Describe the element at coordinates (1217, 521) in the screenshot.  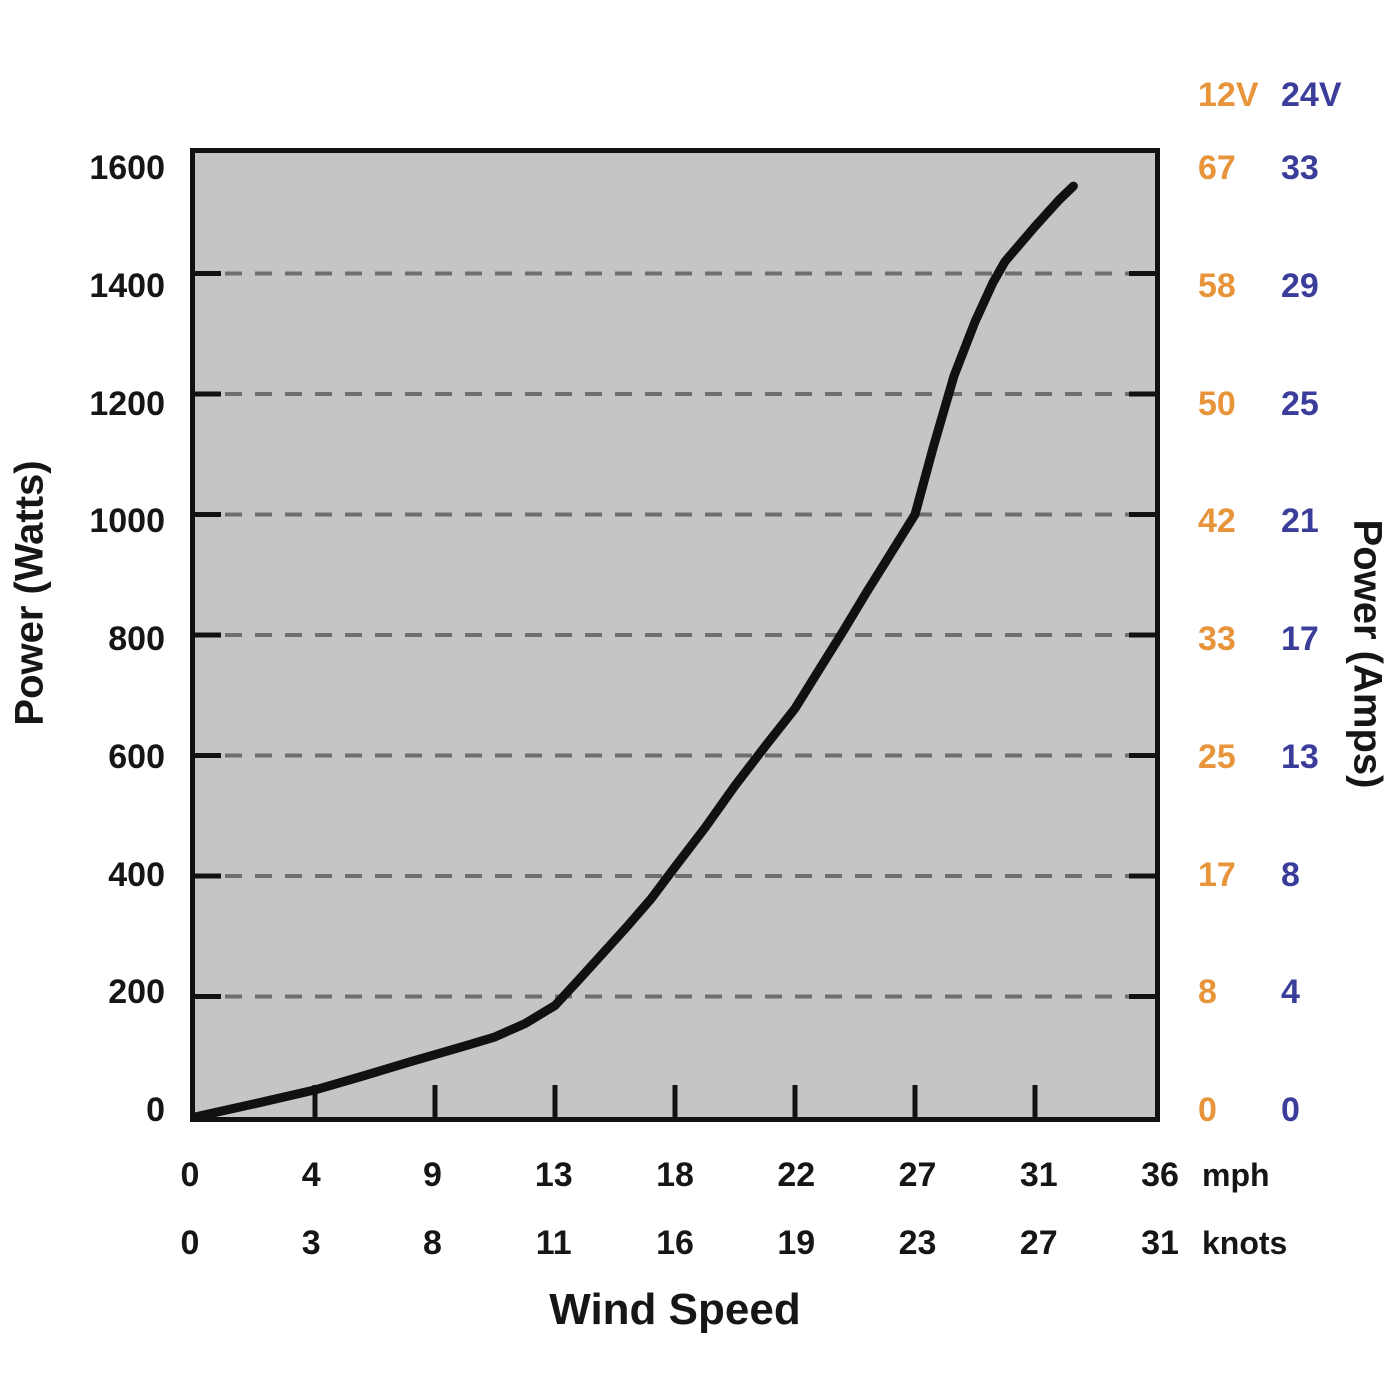
I see `amps-12v-value: 42` at that location.